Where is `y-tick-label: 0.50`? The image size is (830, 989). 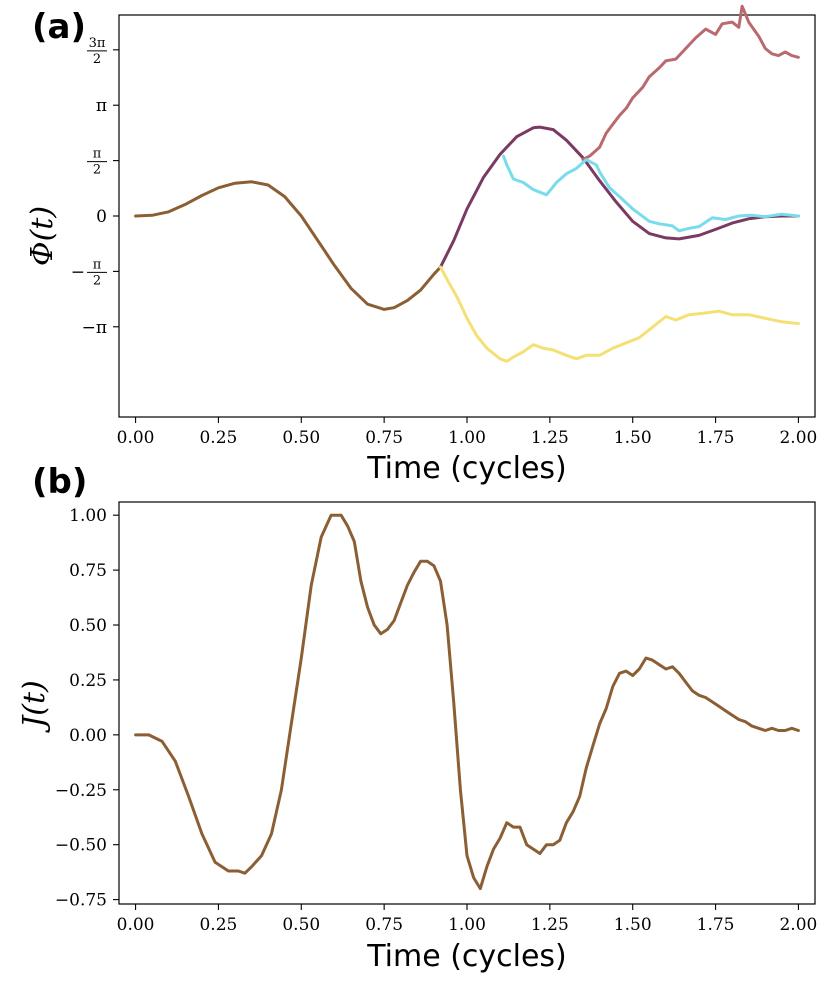 y-tick-label: 0.50 is located at coordinates (88, 626).